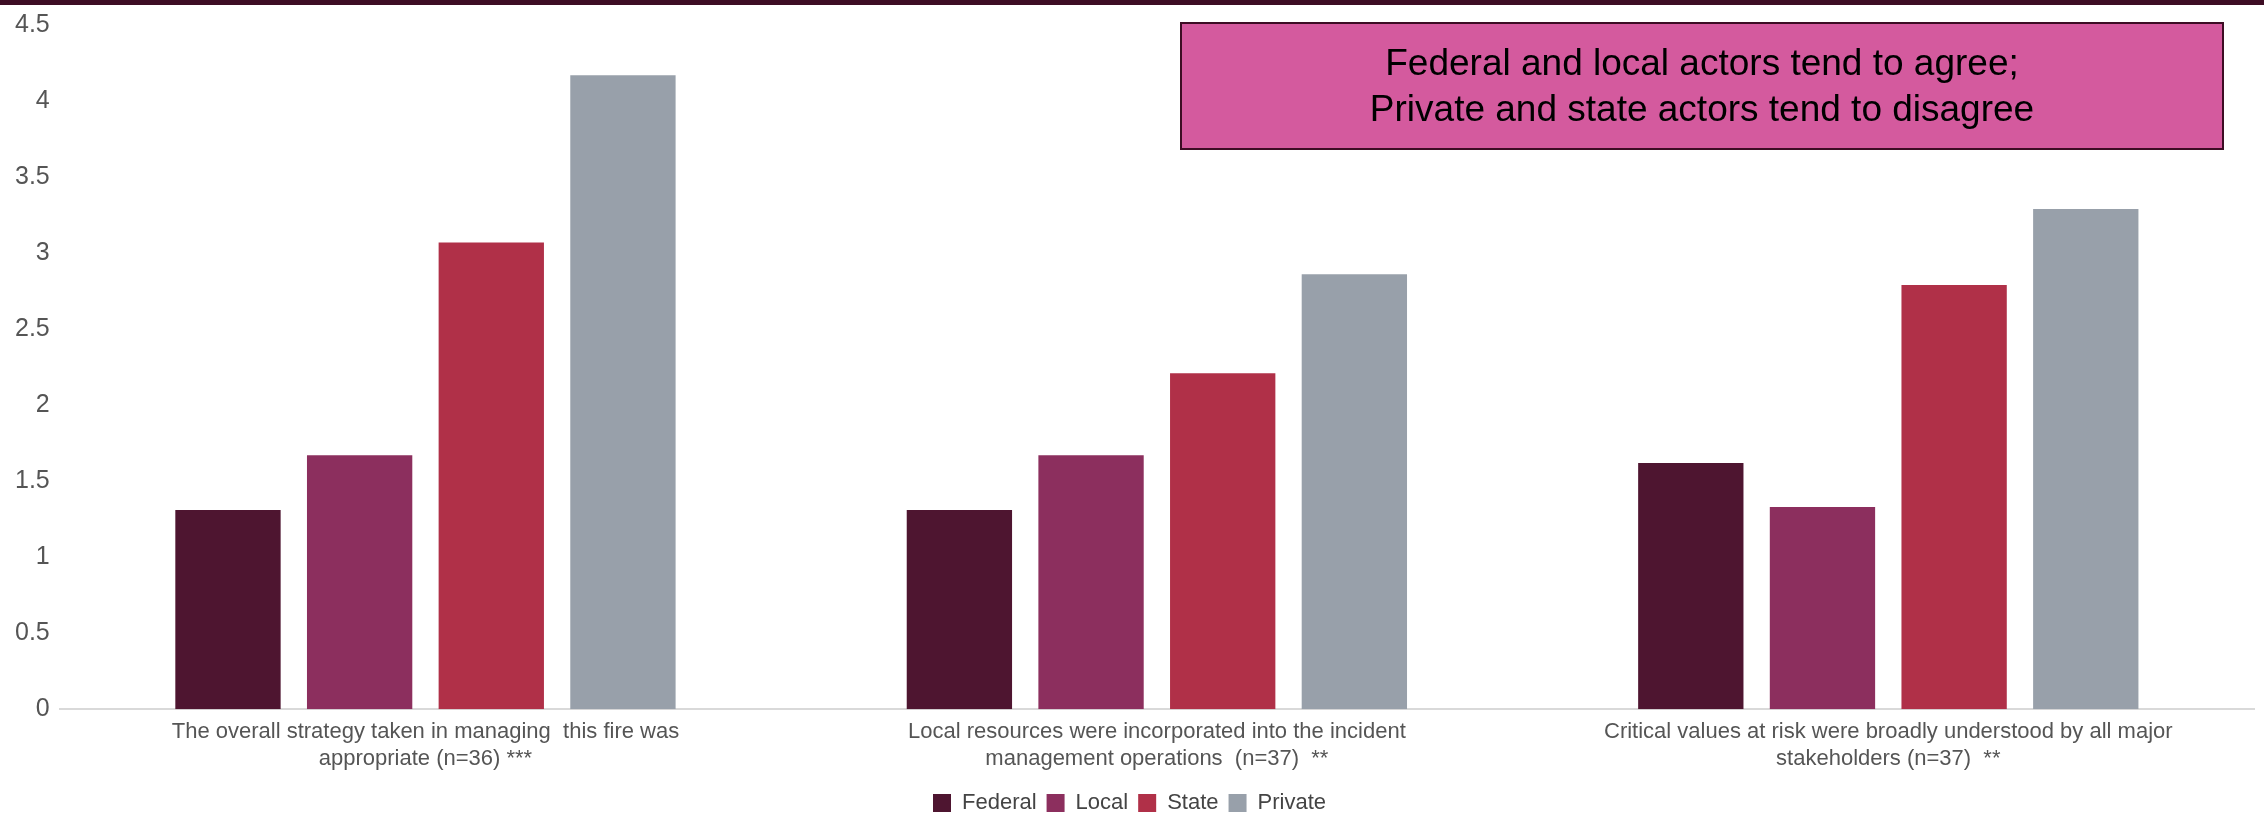 The height and width of the screenshot is (829, 2264). Describe the element at coordinates (42, 555) in the screenshot. I see `y-tick-label: 1` at that location.